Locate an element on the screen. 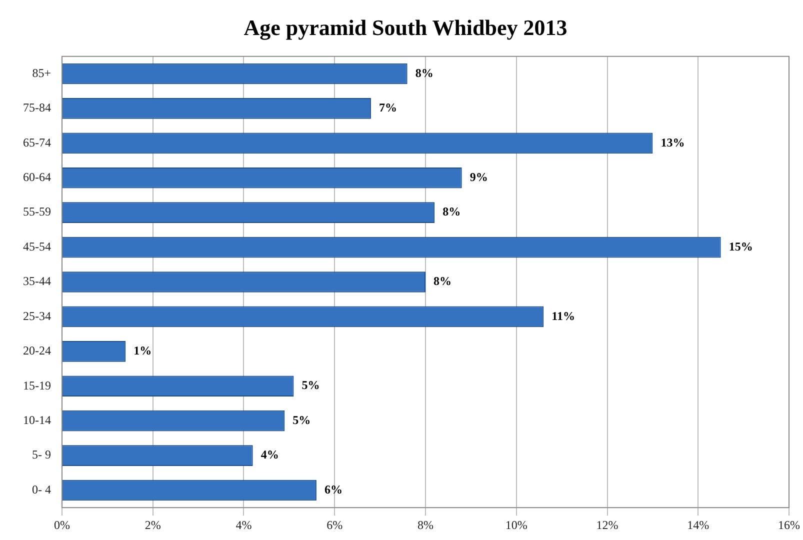 Image resolution: width=803 pixels, height=540 pixels. data-label: 7% is located at coordinates (387, 107).